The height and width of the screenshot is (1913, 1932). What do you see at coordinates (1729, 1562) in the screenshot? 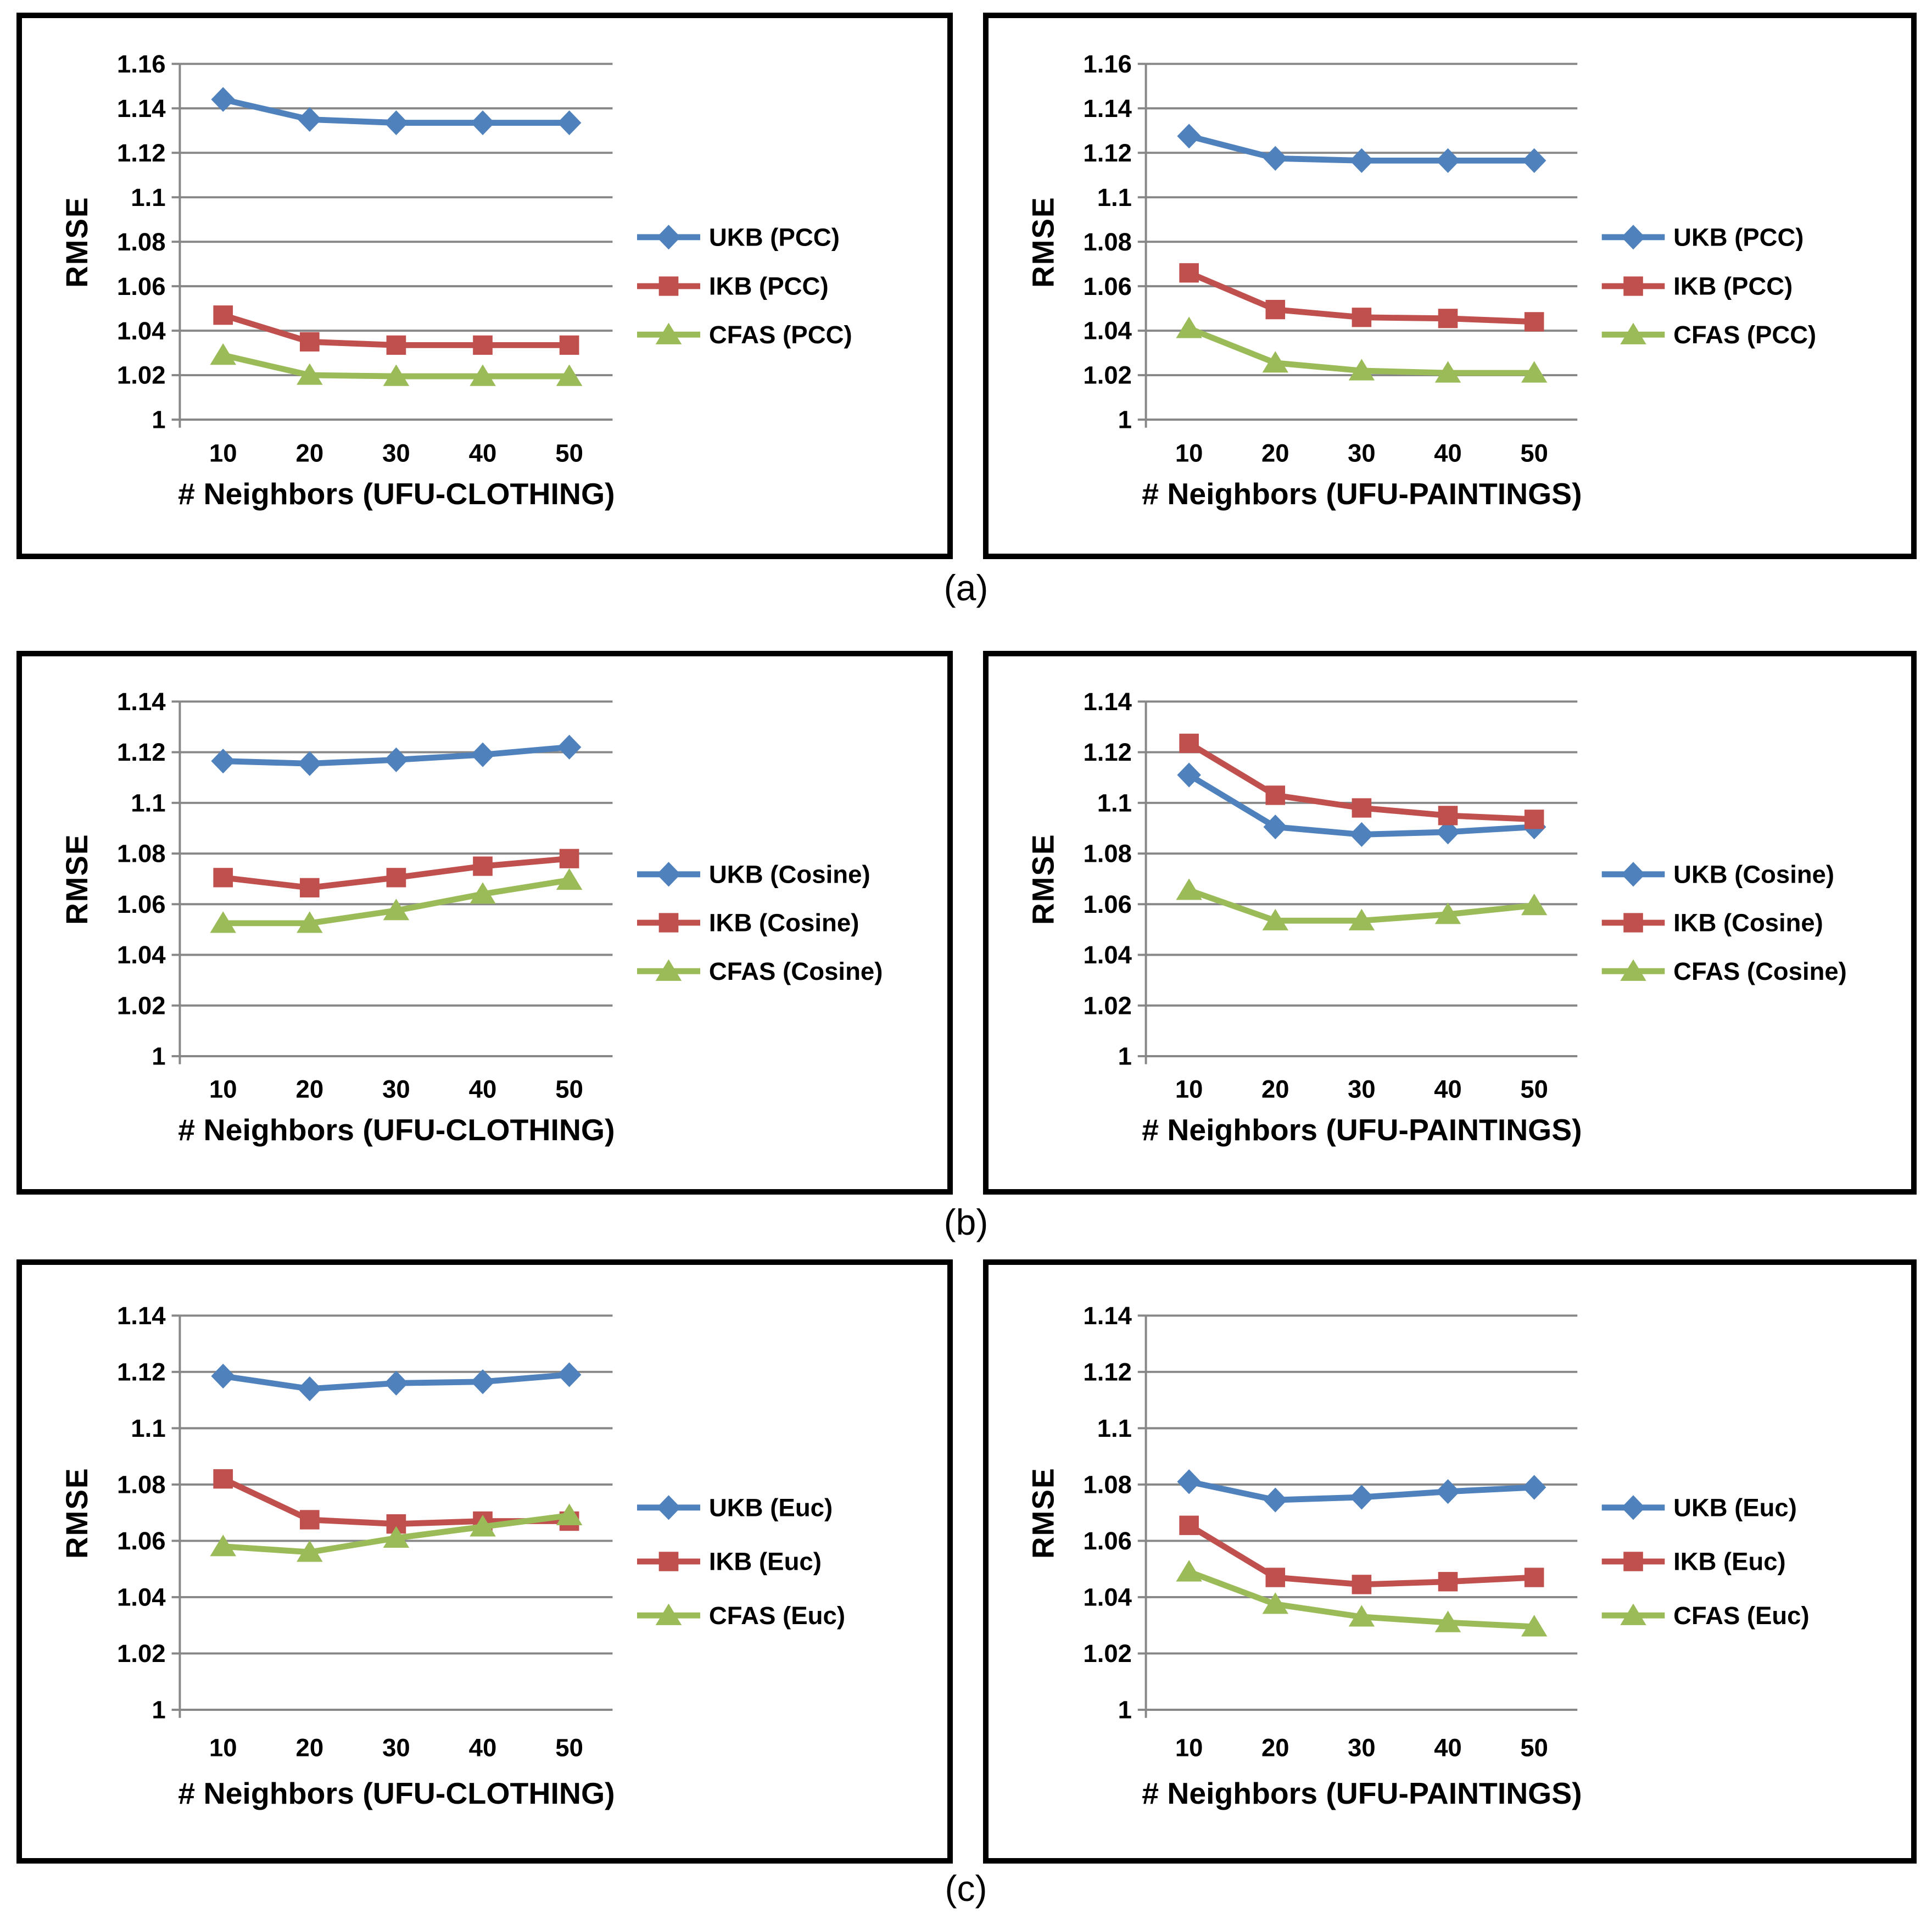
I see `legend-label: IKB (Euc)` at bounding box center [1729, 1562].